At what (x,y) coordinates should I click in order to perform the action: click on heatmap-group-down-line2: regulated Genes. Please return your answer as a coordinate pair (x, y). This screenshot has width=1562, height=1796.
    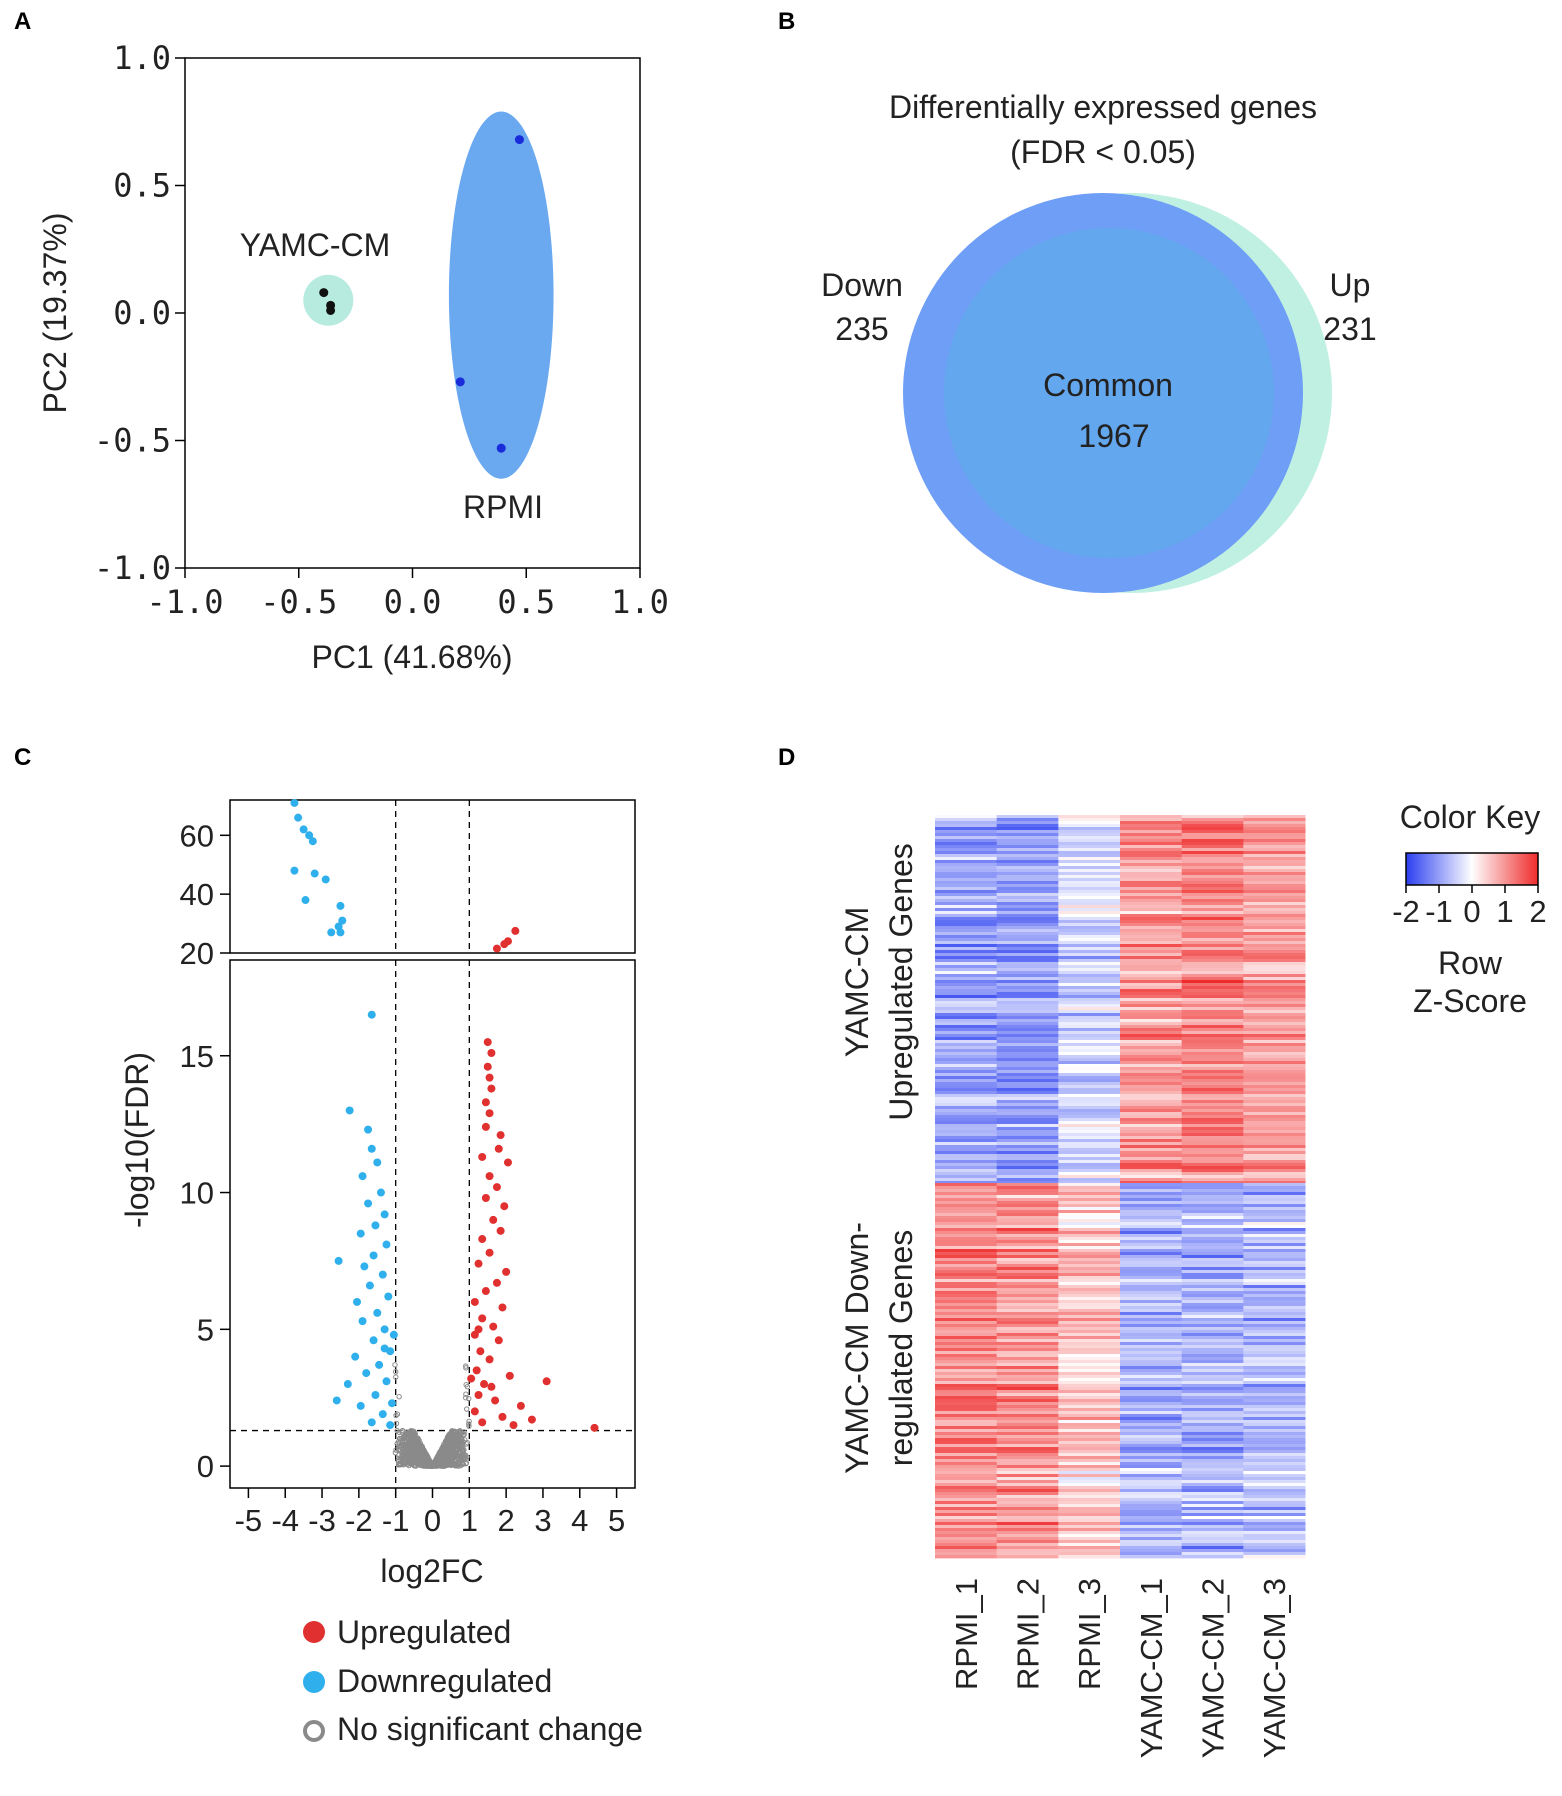
    Looking at the image, I should click on (901, 1348).